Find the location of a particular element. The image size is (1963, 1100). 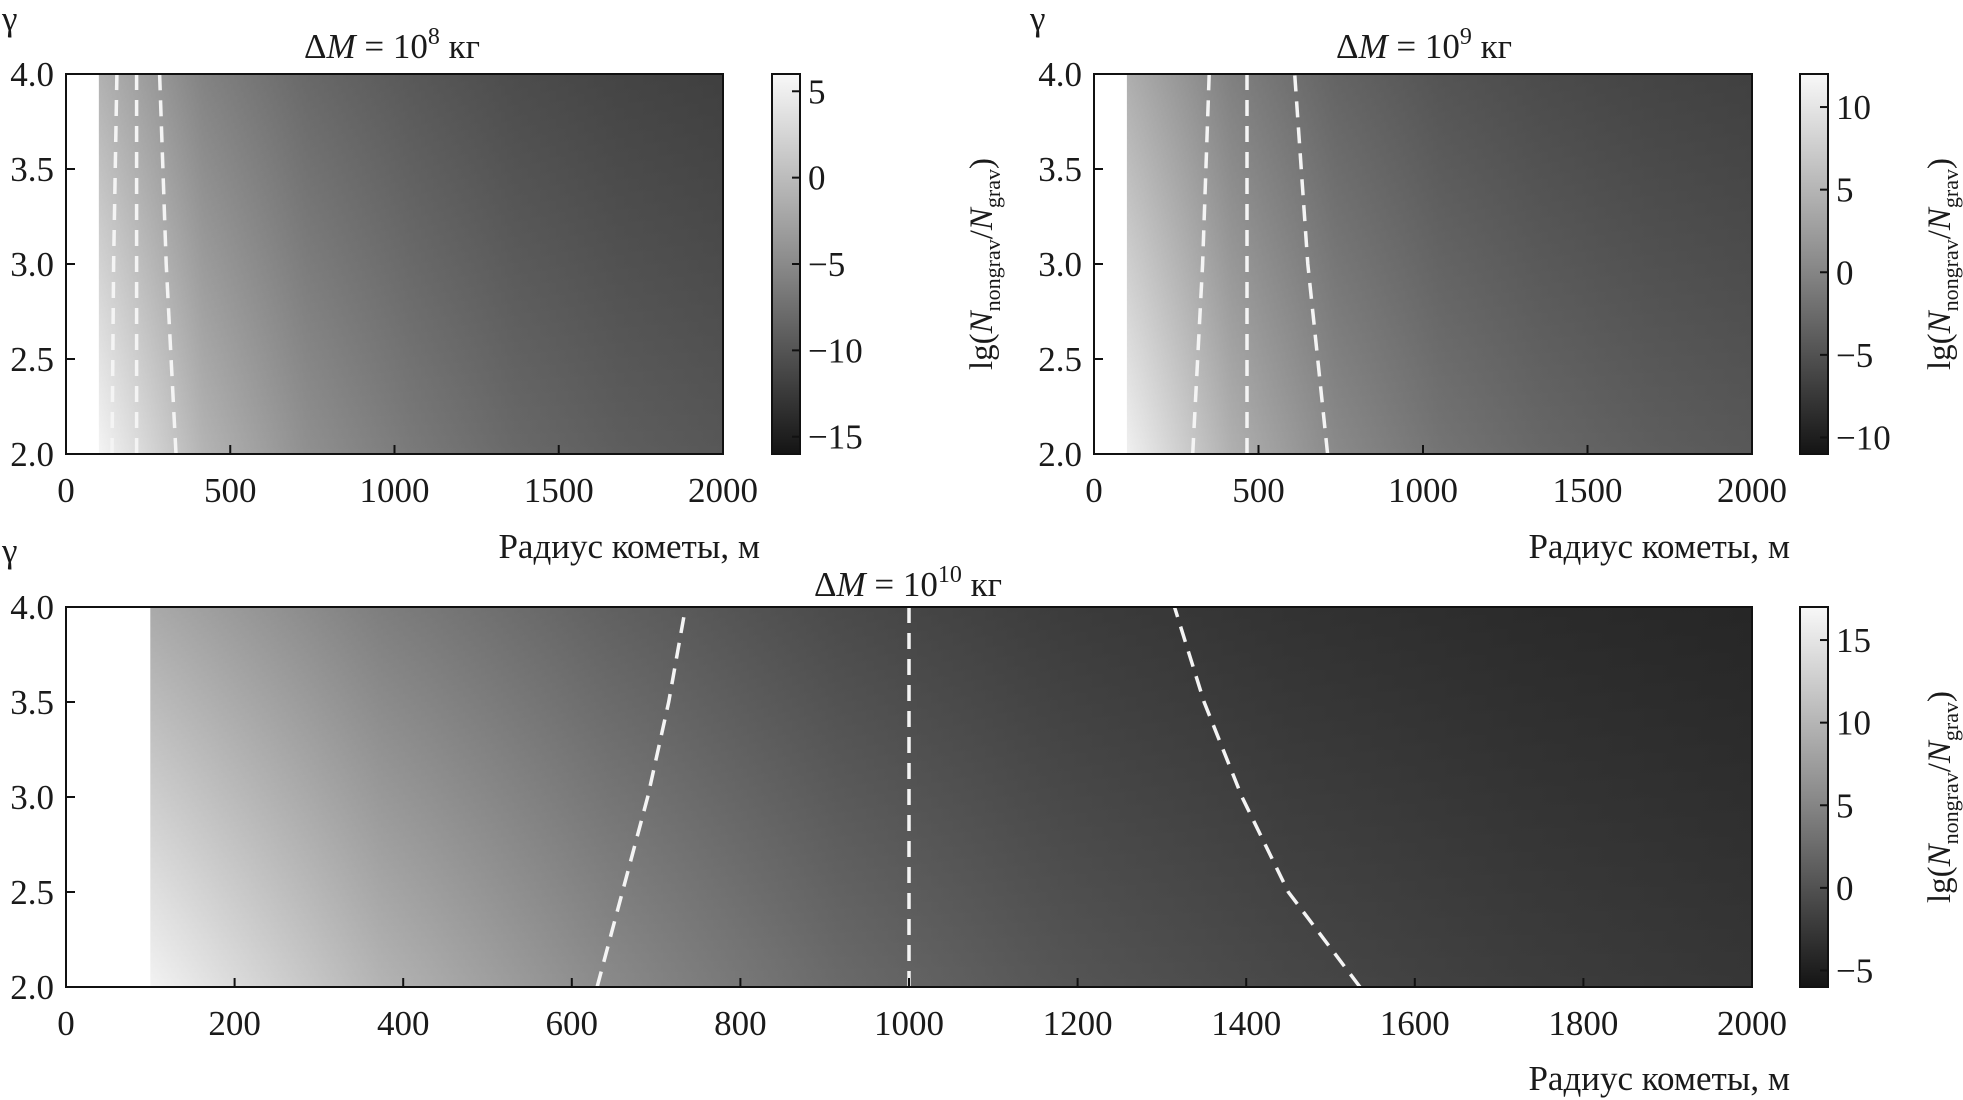

colorbar-tick-label: 15 is located at coordinates (1853, 640).